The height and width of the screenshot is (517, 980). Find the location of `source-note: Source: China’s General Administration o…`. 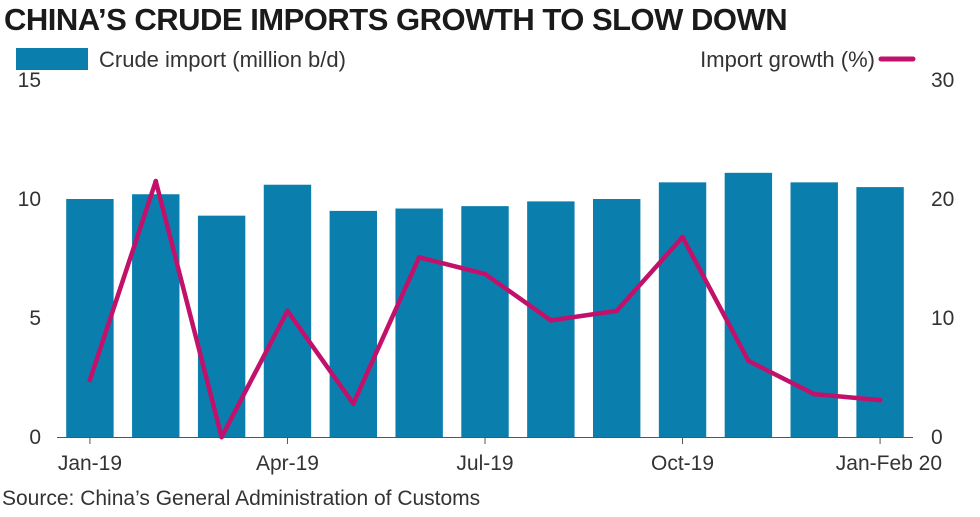

source-note: Source: China’s General Administration o… is located at coordinates (241, 498).